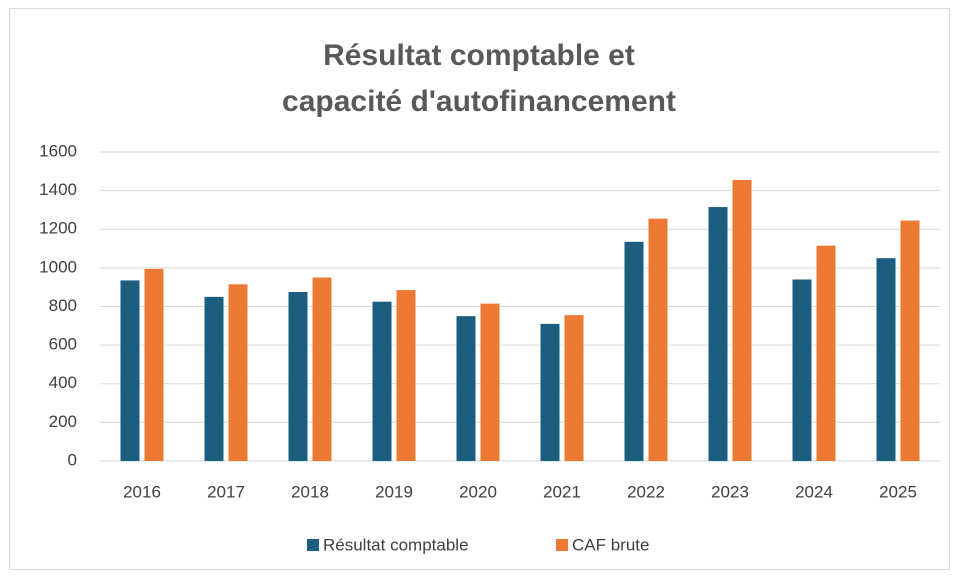 Image resolution: width=958 pixels, height=578 pixels. Describe the element at coordinates (310, 491) in the screenshot. I see `x-tick-label: 2018` at that location.